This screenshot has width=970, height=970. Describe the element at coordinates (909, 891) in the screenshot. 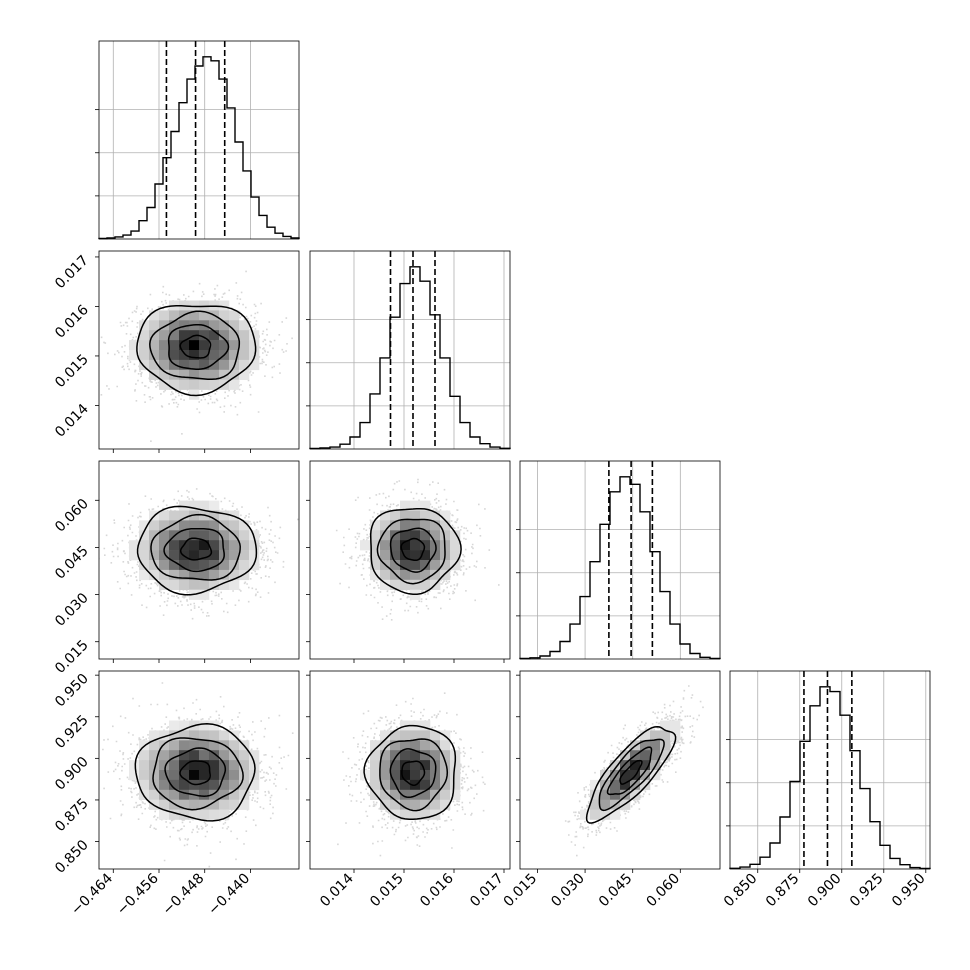

I see `x-tick-label: 0.950` at that location.